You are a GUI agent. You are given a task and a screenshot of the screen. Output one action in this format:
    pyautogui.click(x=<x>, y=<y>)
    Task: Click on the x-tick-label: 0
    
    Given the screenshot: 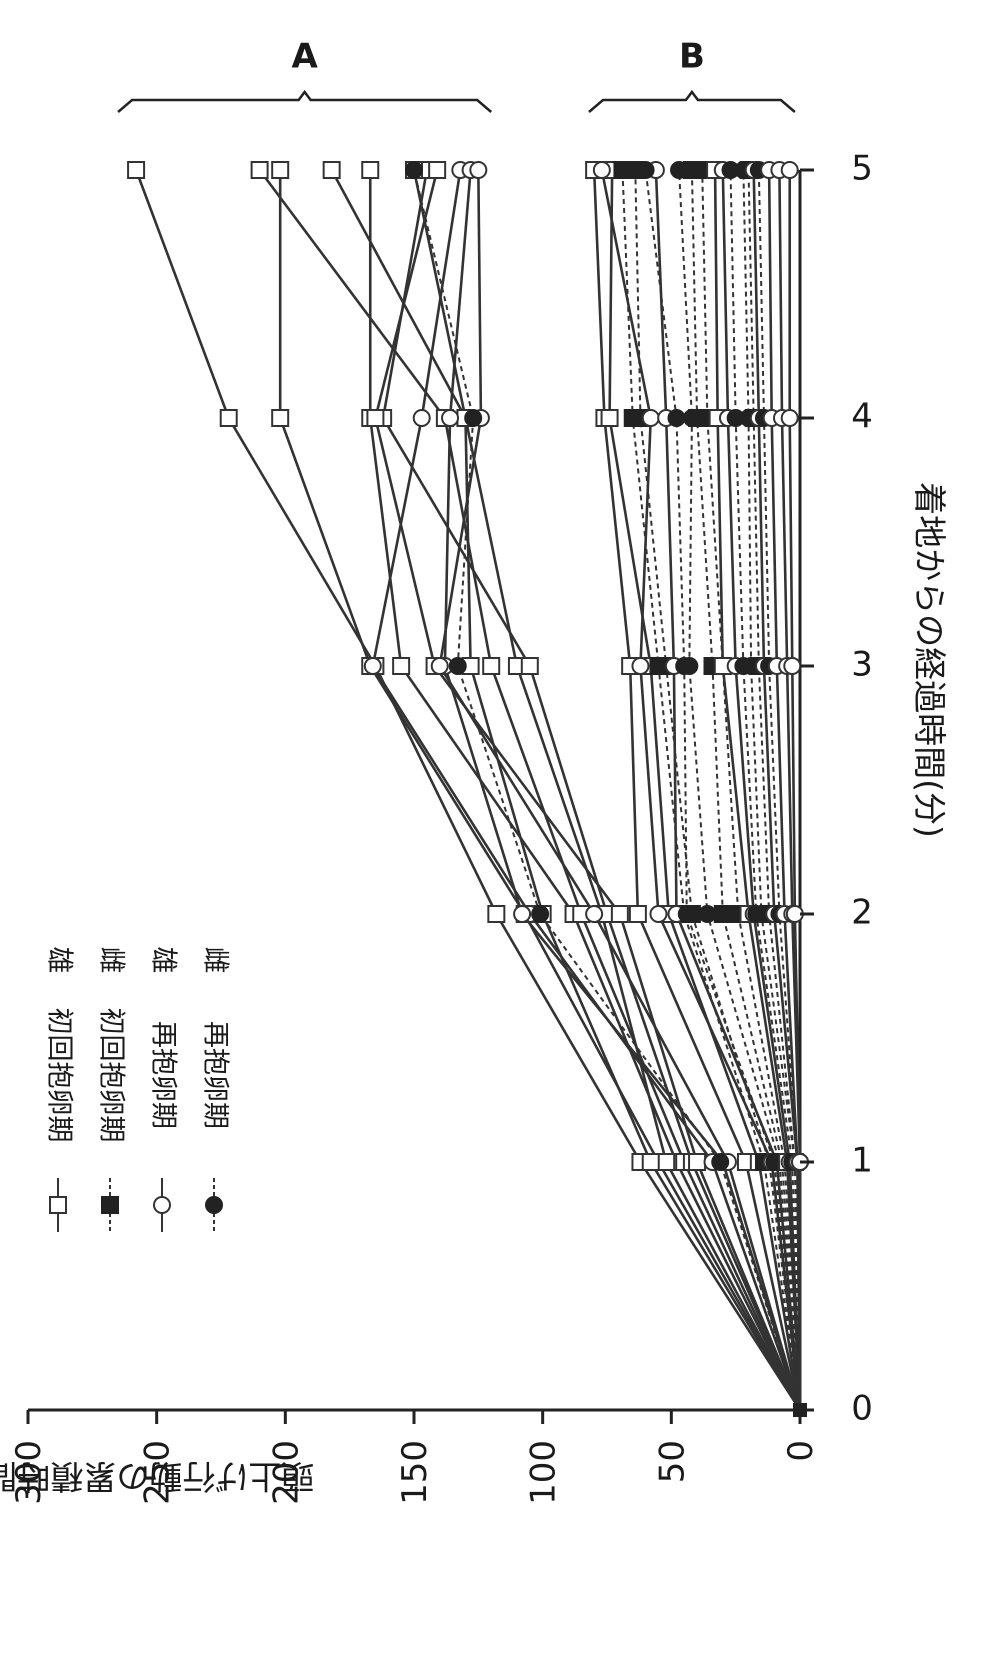 What is the action you would take?
    pyautogui.click(x=862, y=1409)
    